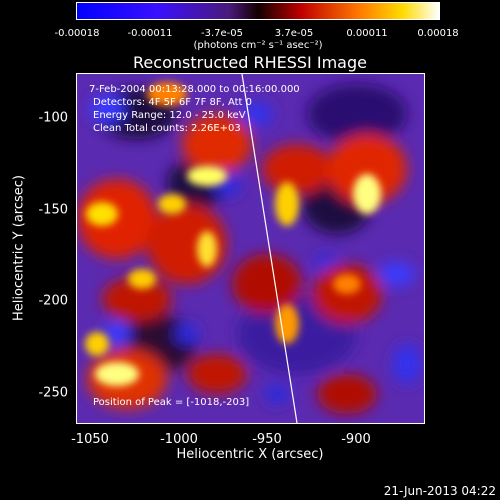  What do you see at coordinates (269, 248) in the screenshot?
I see `limb-line` at bounding box center [269, 248].